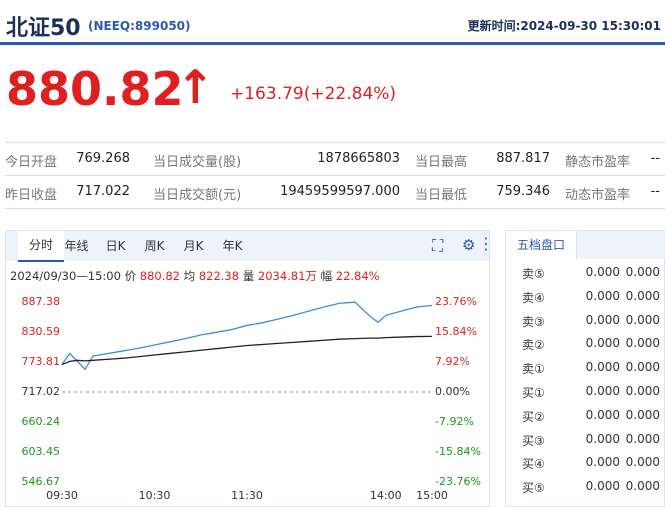 Image resolution: width=665 pixels, height=507 pixels. What do you see at coordinates (326, 276) in the screenshot?
I see `info-label: 幅` at bounding box center [326, 276].